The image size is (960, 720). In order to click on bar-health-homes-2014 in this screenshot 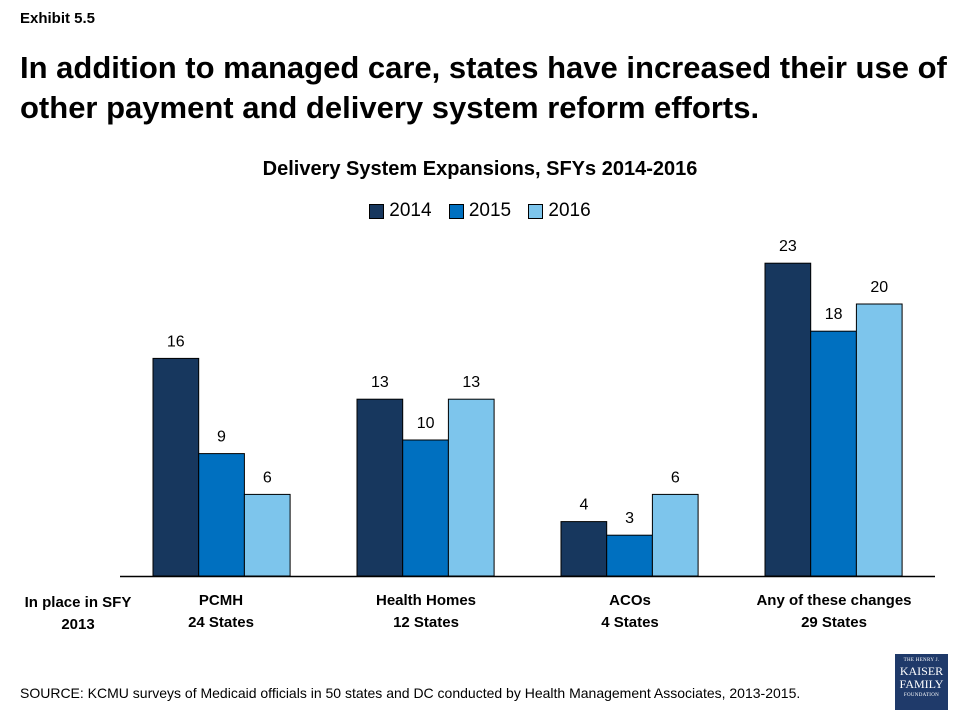, I will do `click(380, 487)`.